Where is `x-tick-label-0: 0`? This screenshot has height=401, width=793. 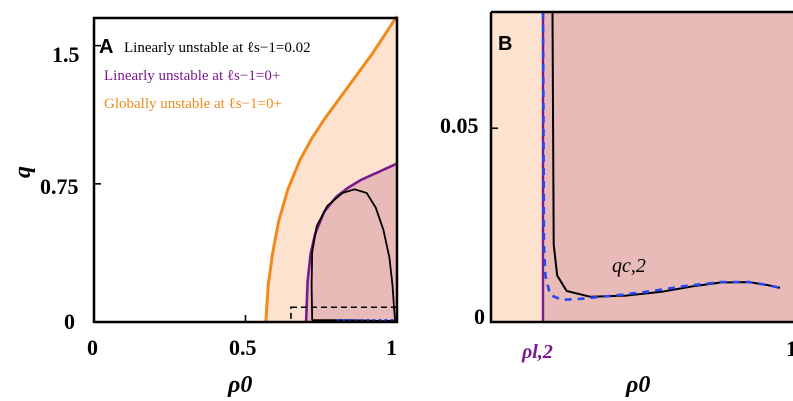
x-tick-label-0: 0 is located at coordinates (92, 347).